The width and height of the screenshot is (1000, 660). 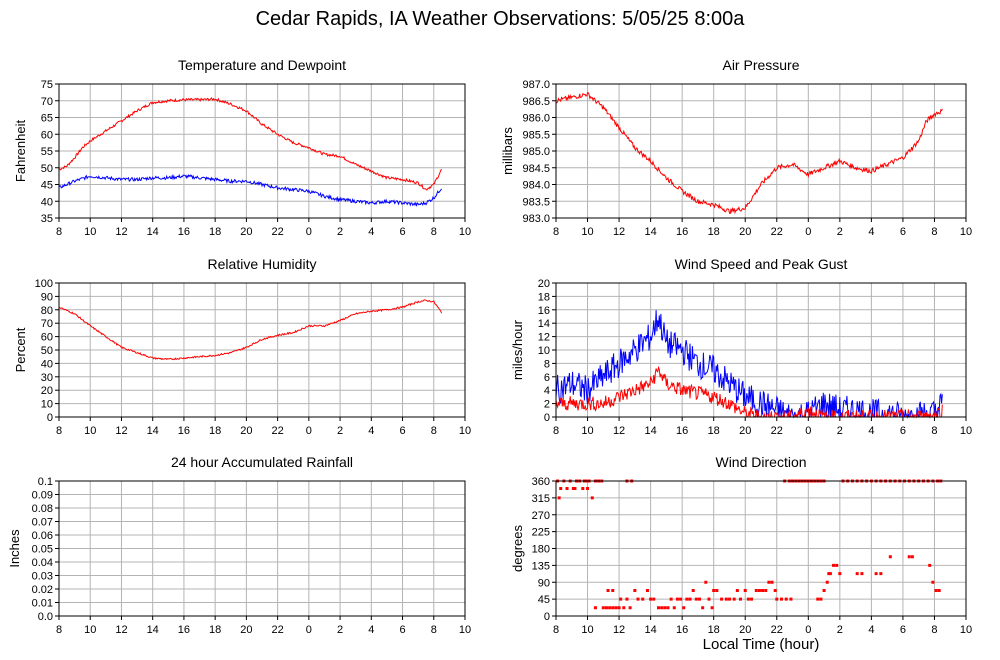 What do you see at coordinates (262, 65) in the screenshot?
I see `chart-title: Temperature and Dewpoint` at bounding box center [262, 65].